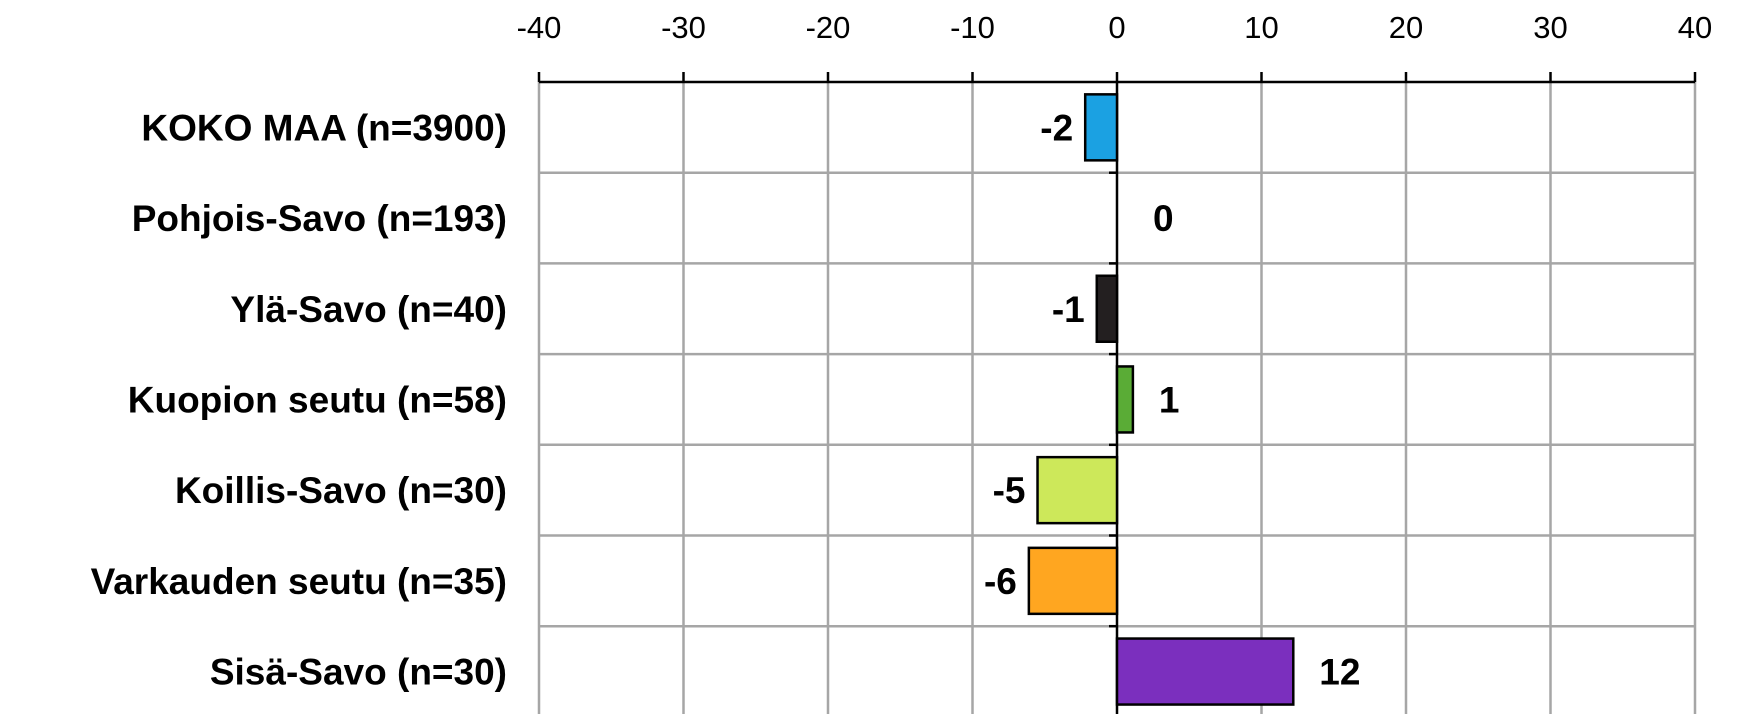  What do you see at coordinates (539, 27) in the screenshot?
I see `x-tick-label: -40` at bounding box center [539, 27].